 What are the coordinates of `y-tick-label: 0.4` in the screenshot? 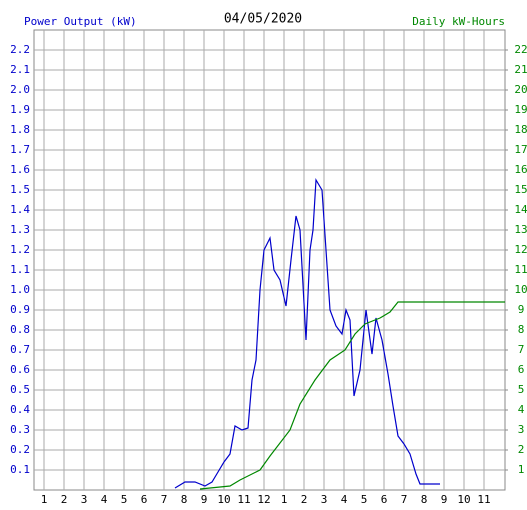 It's located at (20, 409).